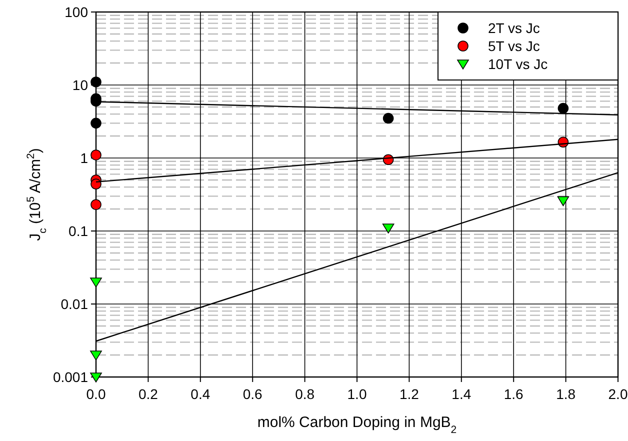  I want to click on x-tick-label: 1.0, so click(357, 394).